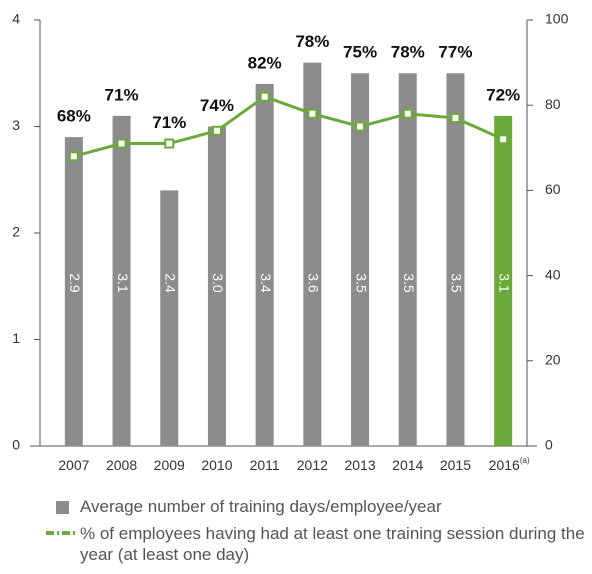 The image size is (592, 574). I want to click on x-tick-label: 2012, so click(312, 465).